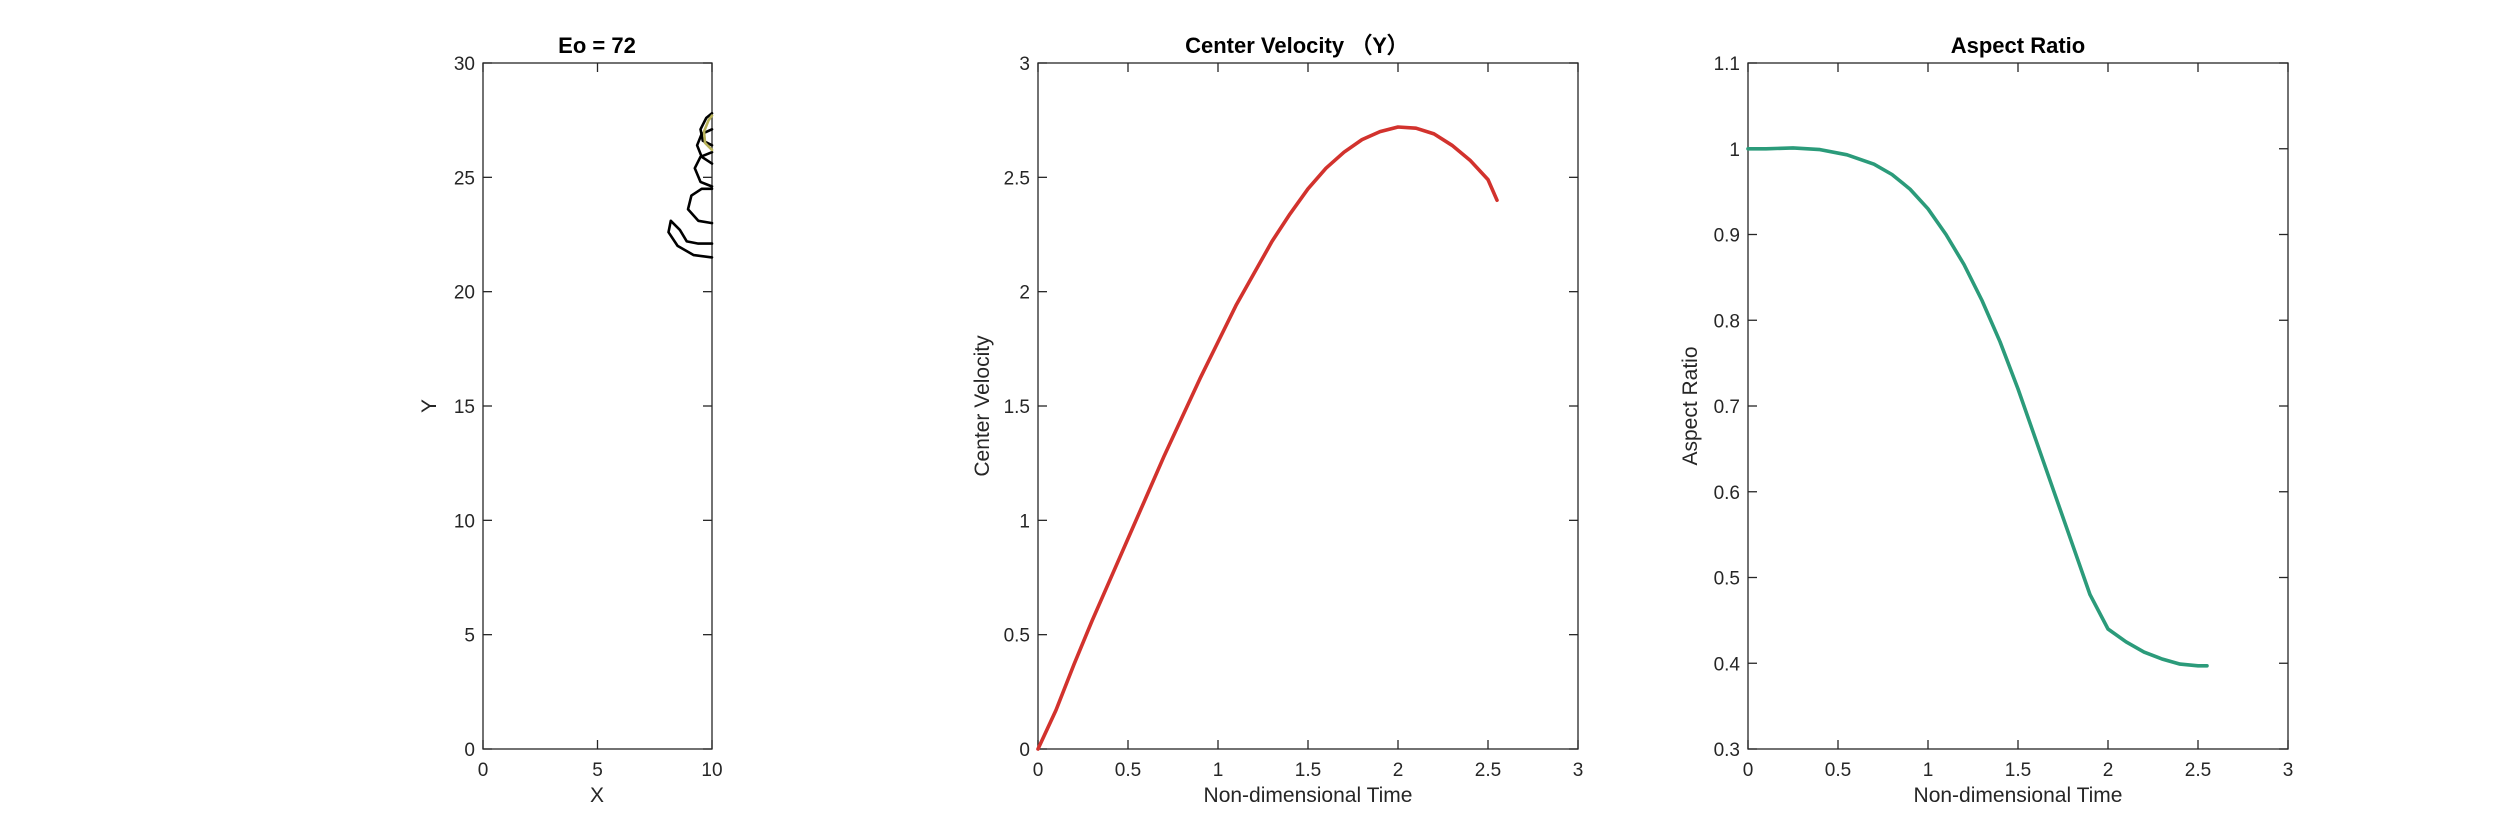 Image resolution: width=2500 pixels, height=833 pixels. I want to click on x-tick-label: 10, so click(711, 770).